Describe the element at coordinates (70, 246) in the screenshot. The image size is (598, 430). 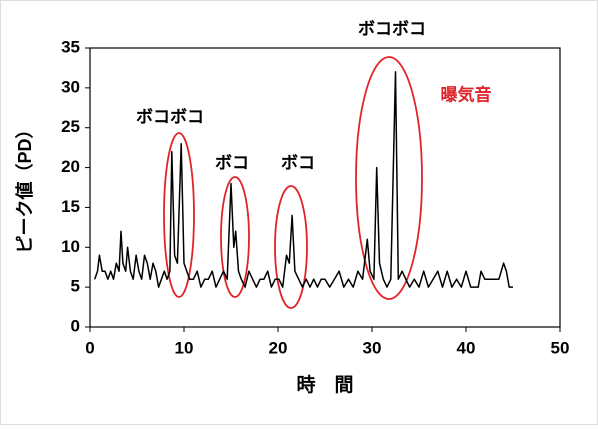
I see `y-tick-label: 10` at that location.